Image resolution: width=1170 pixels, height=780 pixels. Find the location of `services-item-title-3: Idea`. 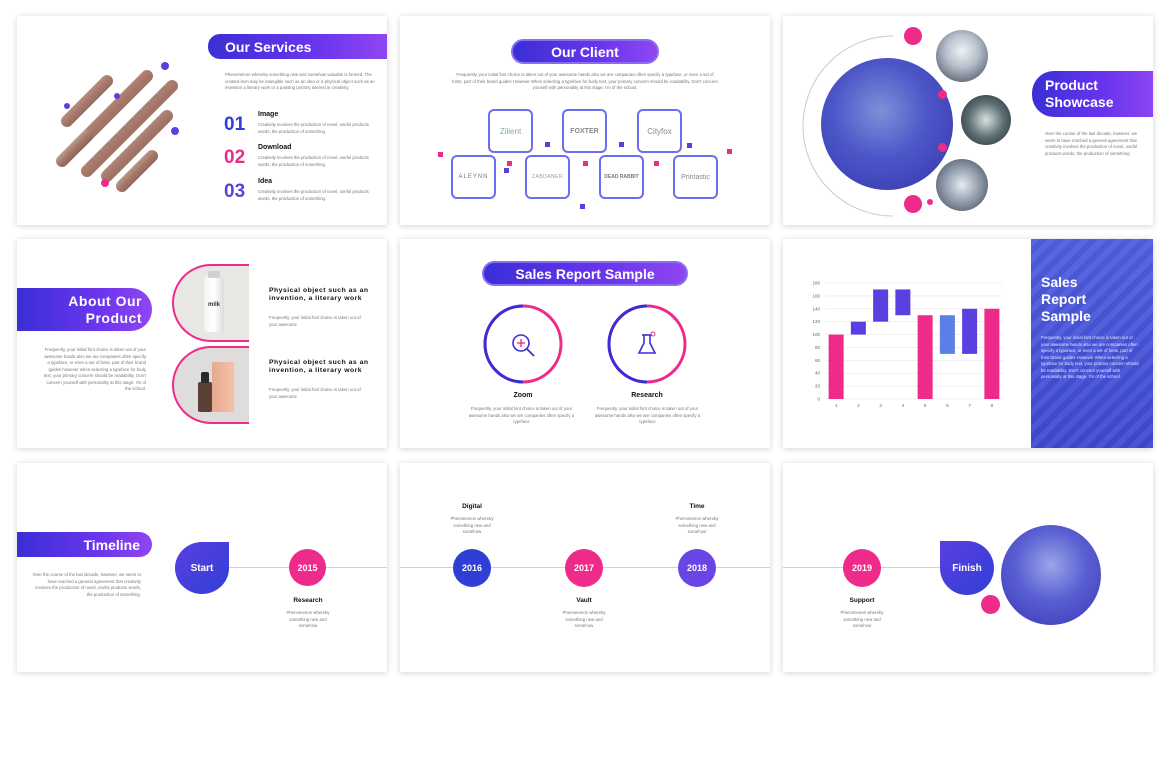

services-item-title-3: Idea is located at coordinates (265, 181).